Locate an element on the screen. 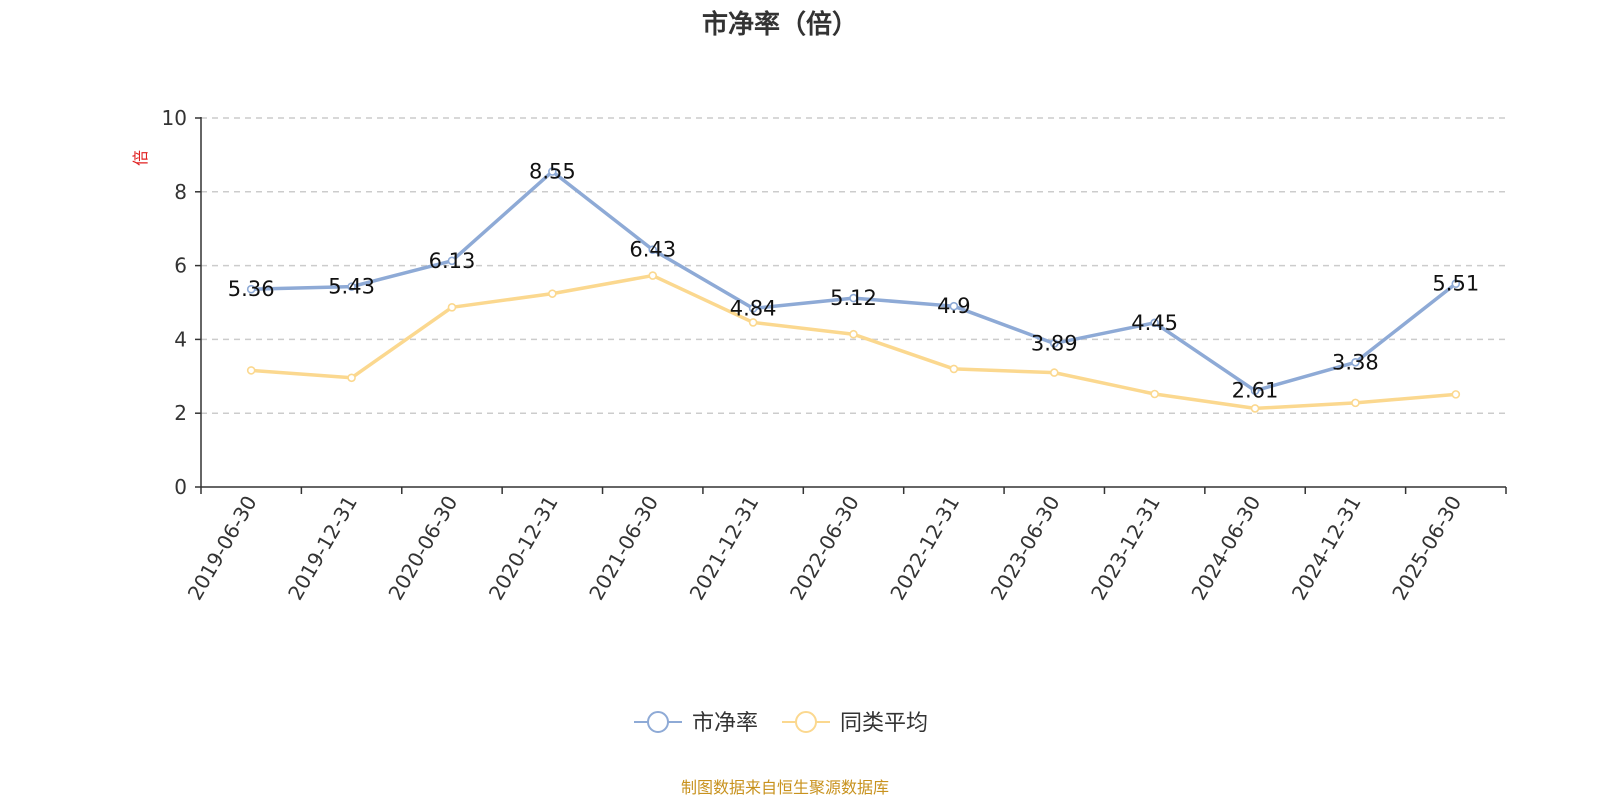  data-label: 5.51 is located at coordinates (1455, 284).